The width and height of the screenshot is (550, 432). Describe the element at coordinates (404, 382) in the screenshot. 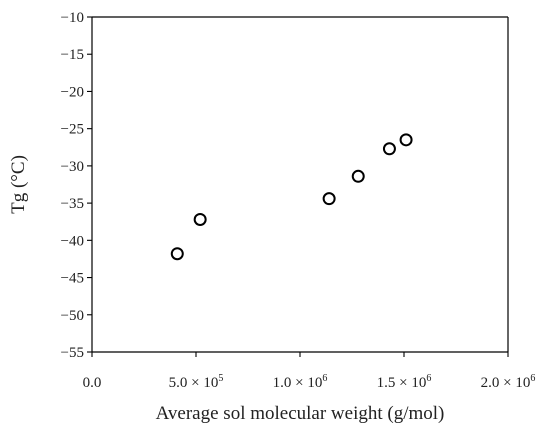

I see `x-tick-label: 1.5 × 10⁶` at that location.